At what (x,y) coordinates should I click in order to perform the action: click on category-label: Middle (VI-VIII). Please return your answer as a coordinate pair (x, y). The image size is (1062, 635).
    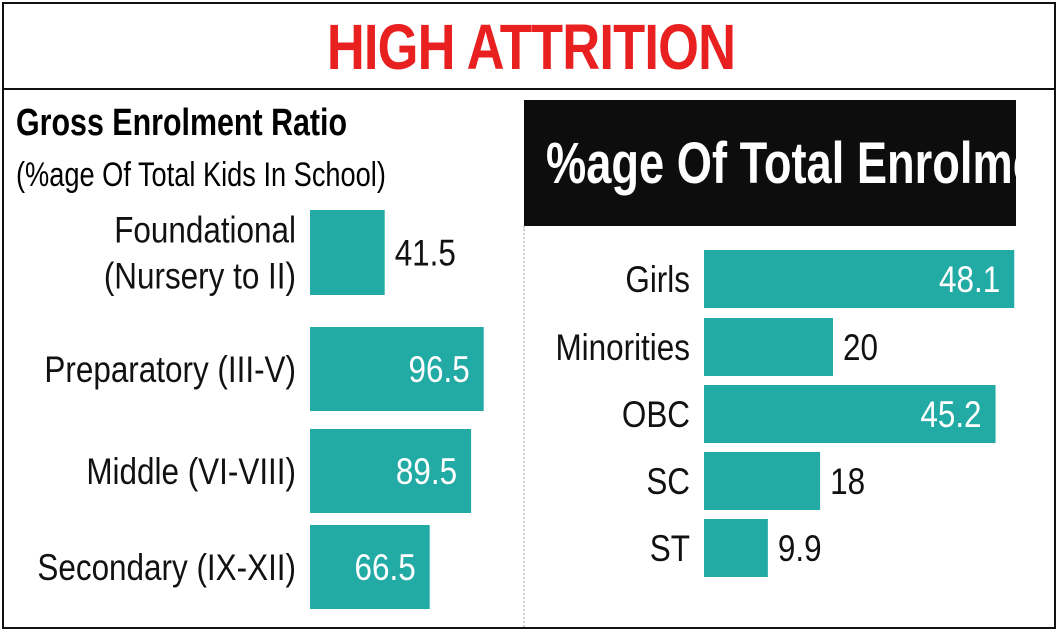
    Looking at the image, I should click on (191, 472).